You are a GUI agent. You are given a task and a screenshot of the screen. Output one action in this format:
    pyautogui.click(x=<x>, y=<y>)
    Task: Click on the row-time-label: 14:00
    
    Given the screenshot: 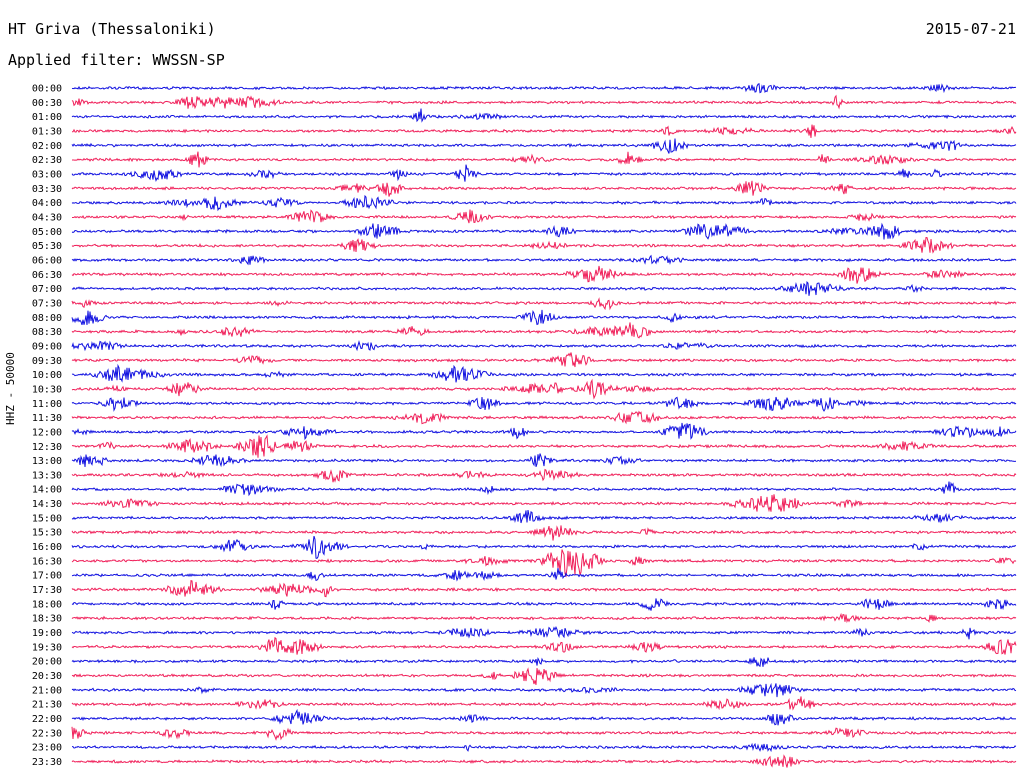 What is the action you would take?
    pyautogui.click(x=47, y=490)
    